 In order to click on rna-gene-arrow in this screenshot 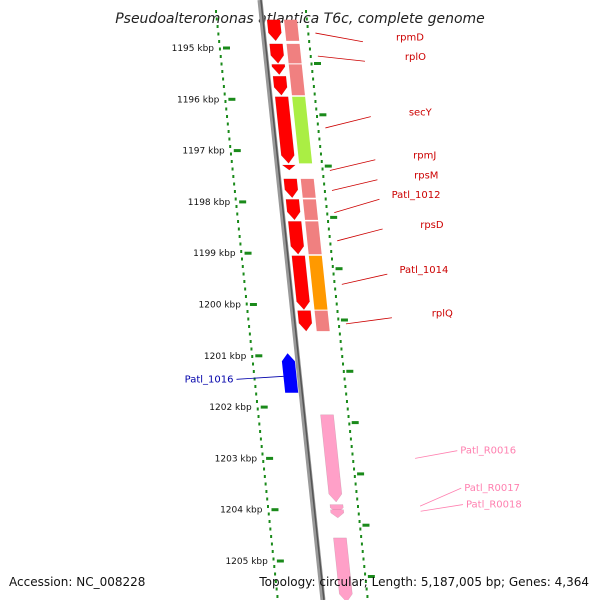, I will do `click(343, 568)`.